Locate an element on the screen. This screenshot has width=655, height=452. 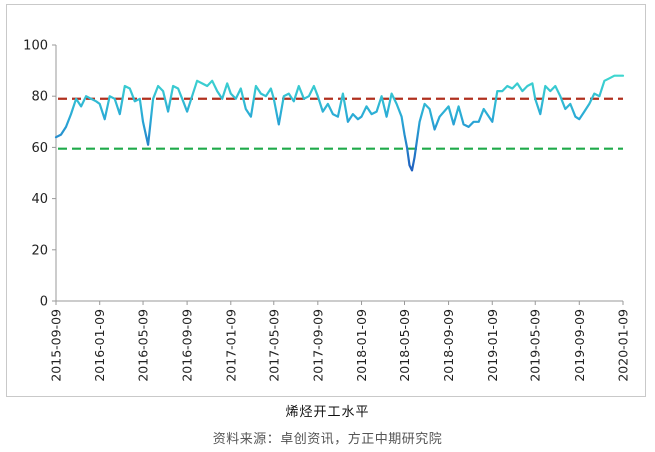
x-tick-label: 2020-01-09 is located at coordinates (623, 345).